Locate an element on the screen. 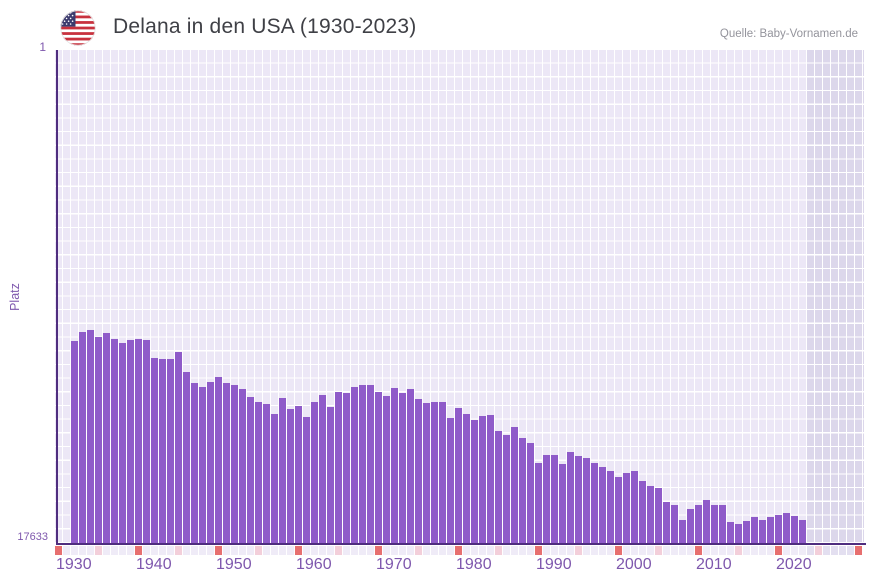  bar-1960 is located at coordinates (298, 474).